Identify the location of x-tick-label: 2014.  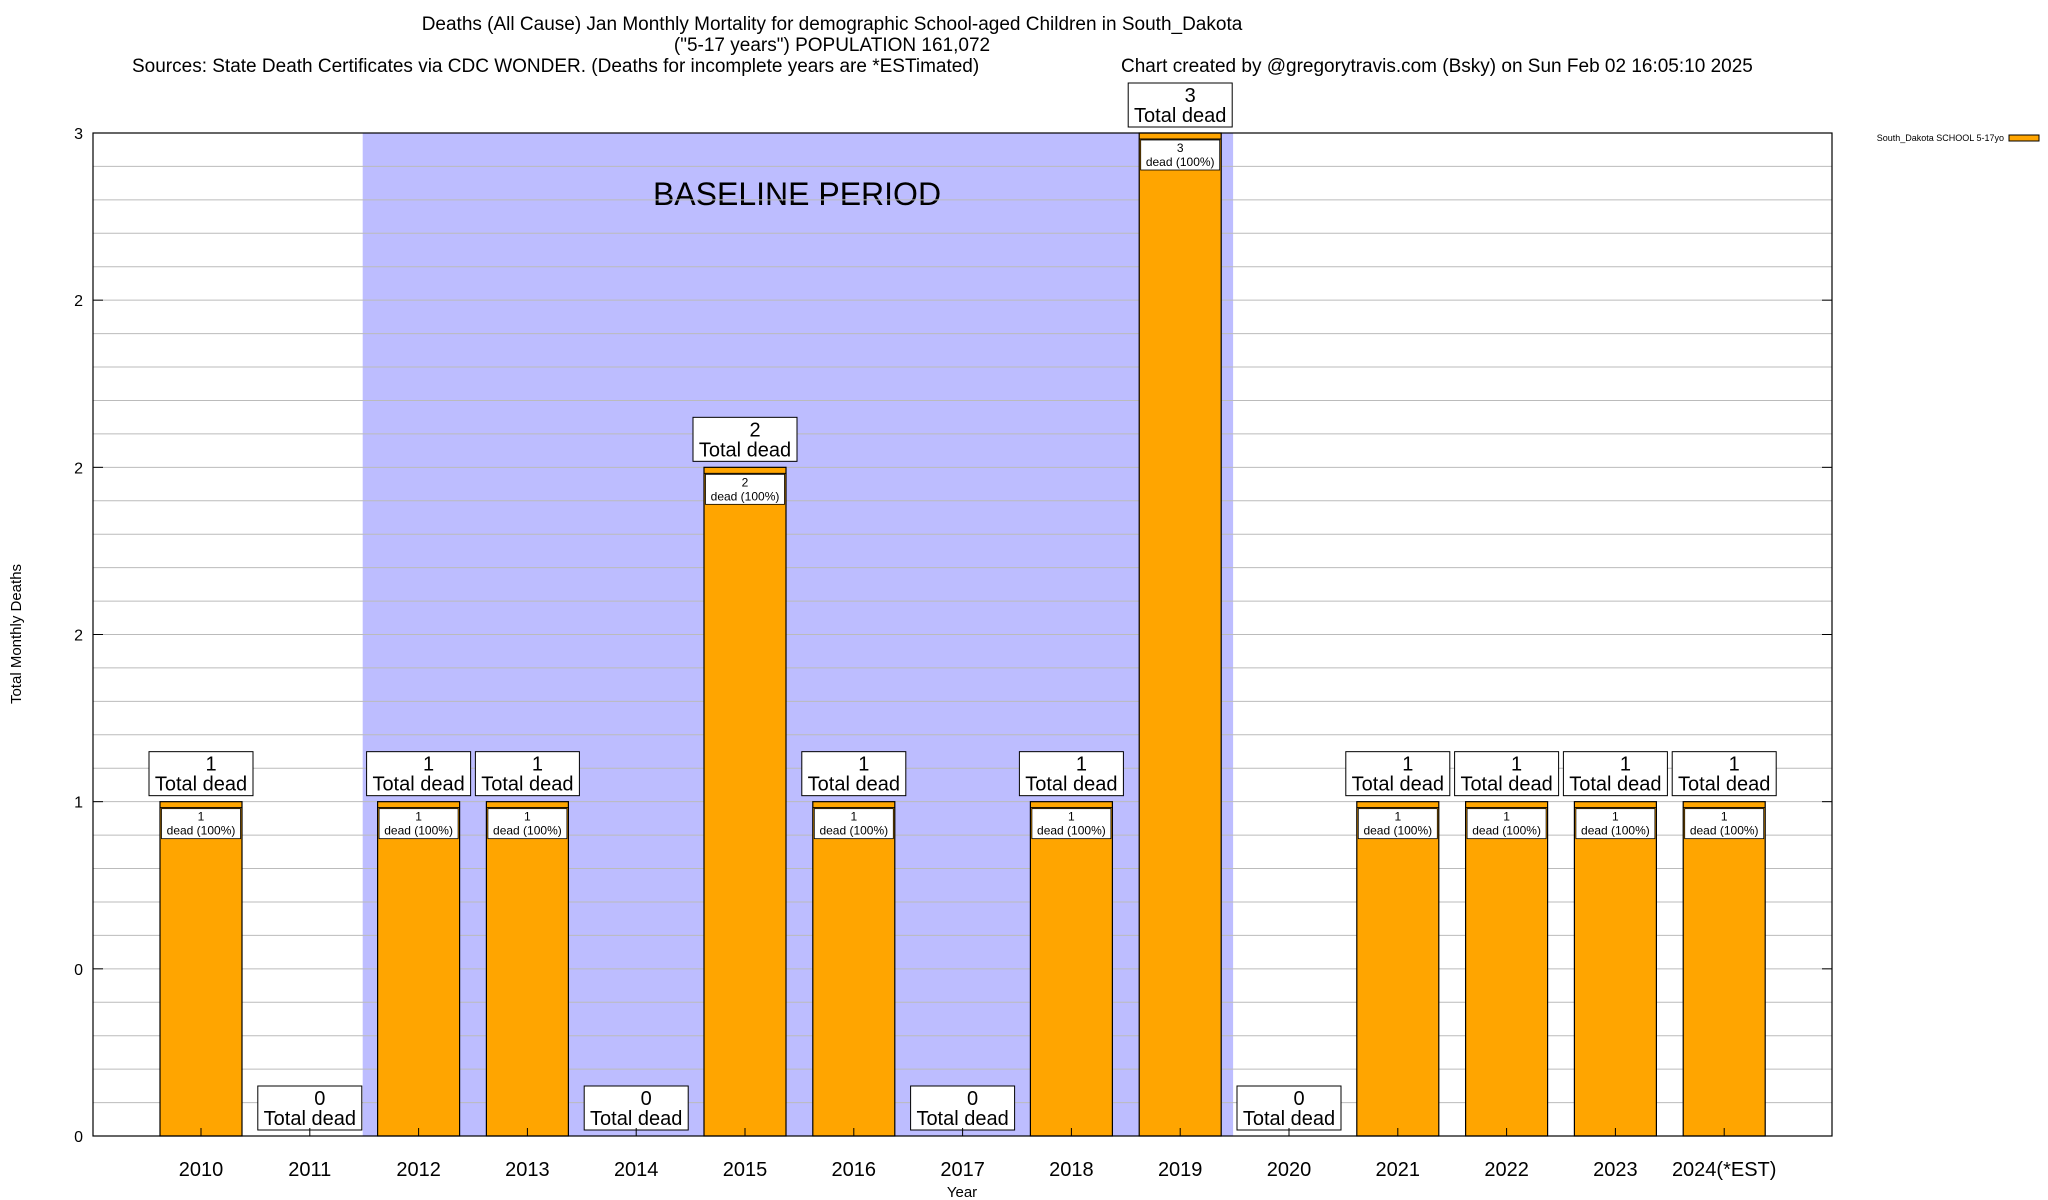
(636, 1170).